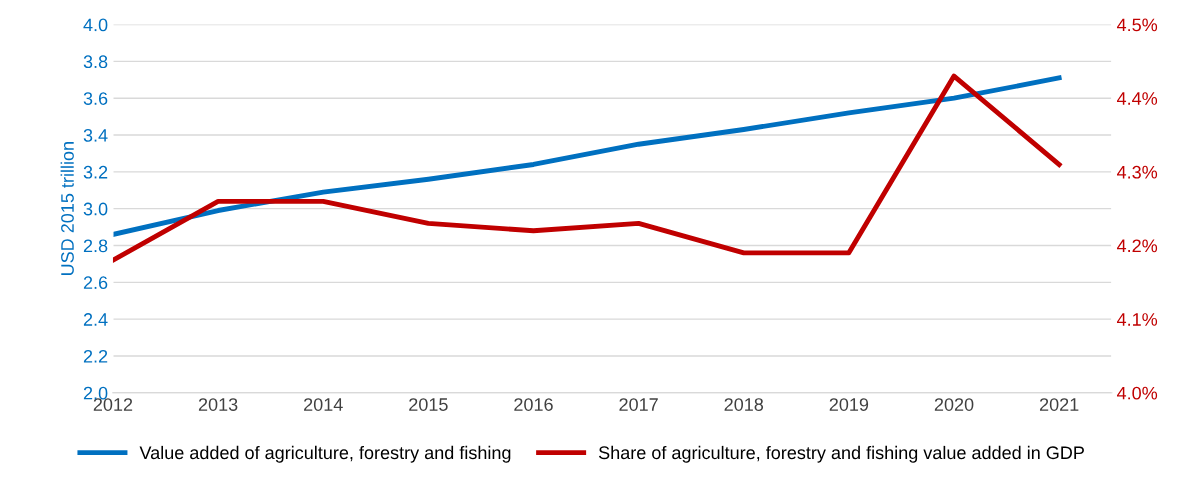 This screenshot has height=491, width=1189. What do you see at coordinates (218, 404) in the screenshot?
I see `x-tick-label: 2013` at bounding box center [218, 404].